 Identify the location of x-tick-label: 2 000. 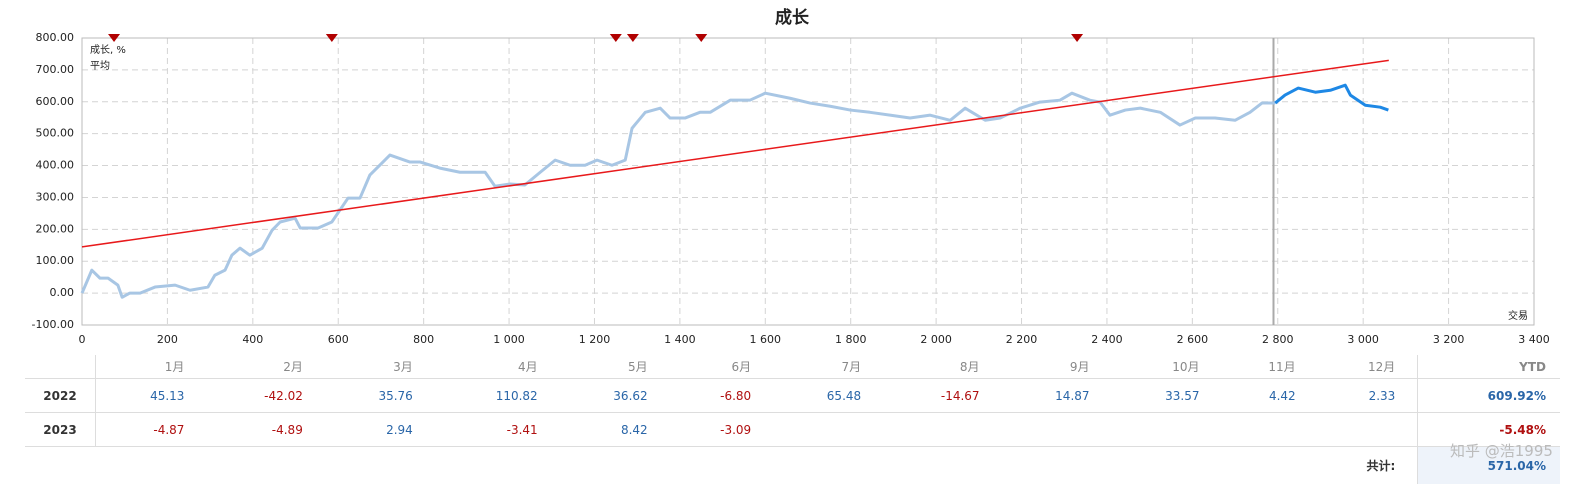
(936, 339).